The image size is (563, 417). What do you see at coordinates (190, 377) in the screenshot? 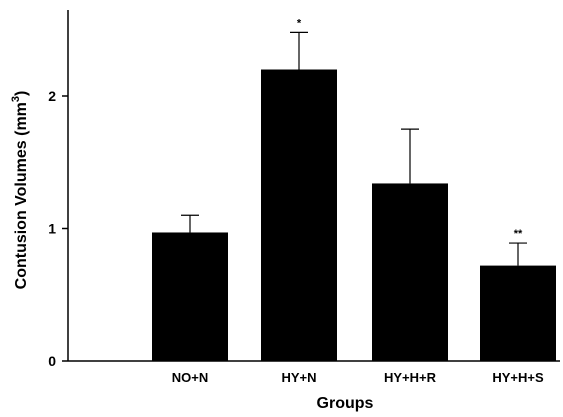
I see `x-tick-label: NO+N` at bounding box center [190, 377].